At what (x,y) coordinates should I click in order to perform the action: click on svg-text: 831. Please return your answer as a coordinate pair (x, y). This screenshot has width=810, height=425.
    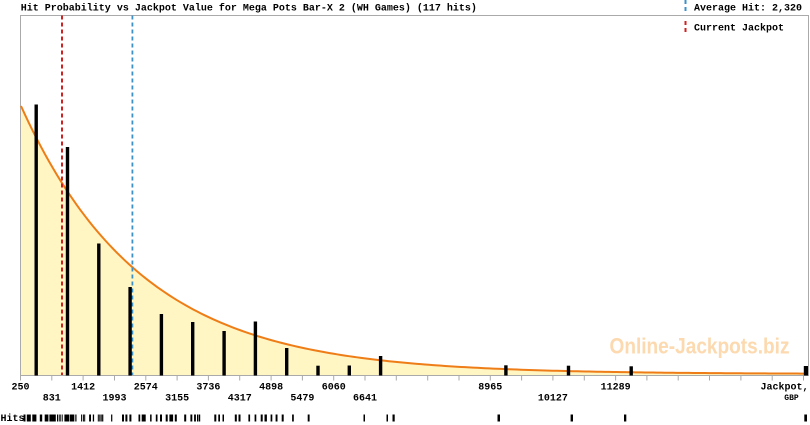
    Looking at the image, I should click on (52, 399).